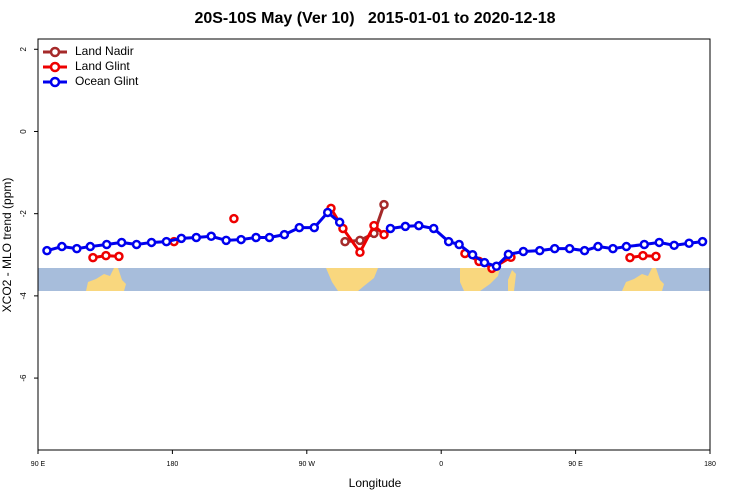  Describe the element at coordinates (23, 49) in the screenshot. I see `y-tick-label: 2` at that location.